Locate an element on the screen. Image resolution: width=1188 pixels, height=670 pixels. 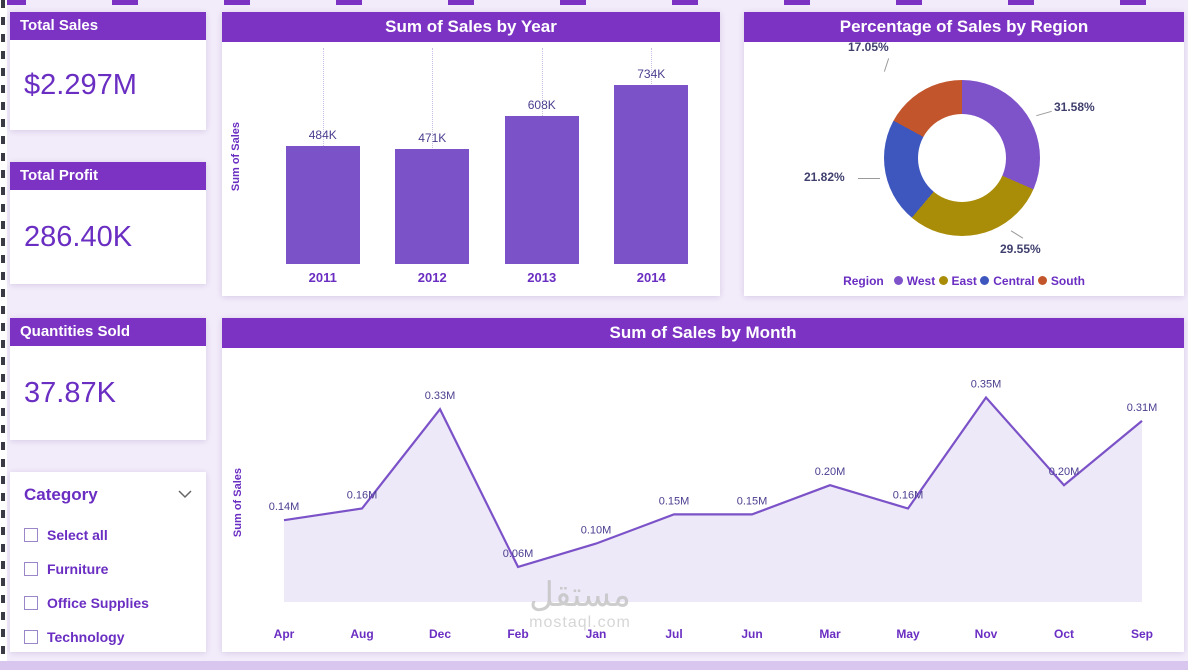
bar-value-label: 484K is located at coordinates (322, 135).